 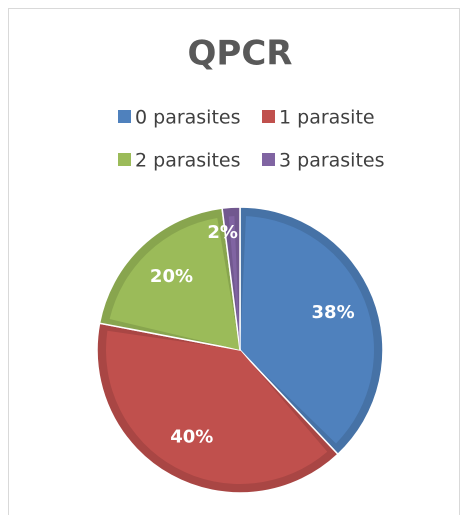 I want to click on pie-slice, so click(x=231, y=278).